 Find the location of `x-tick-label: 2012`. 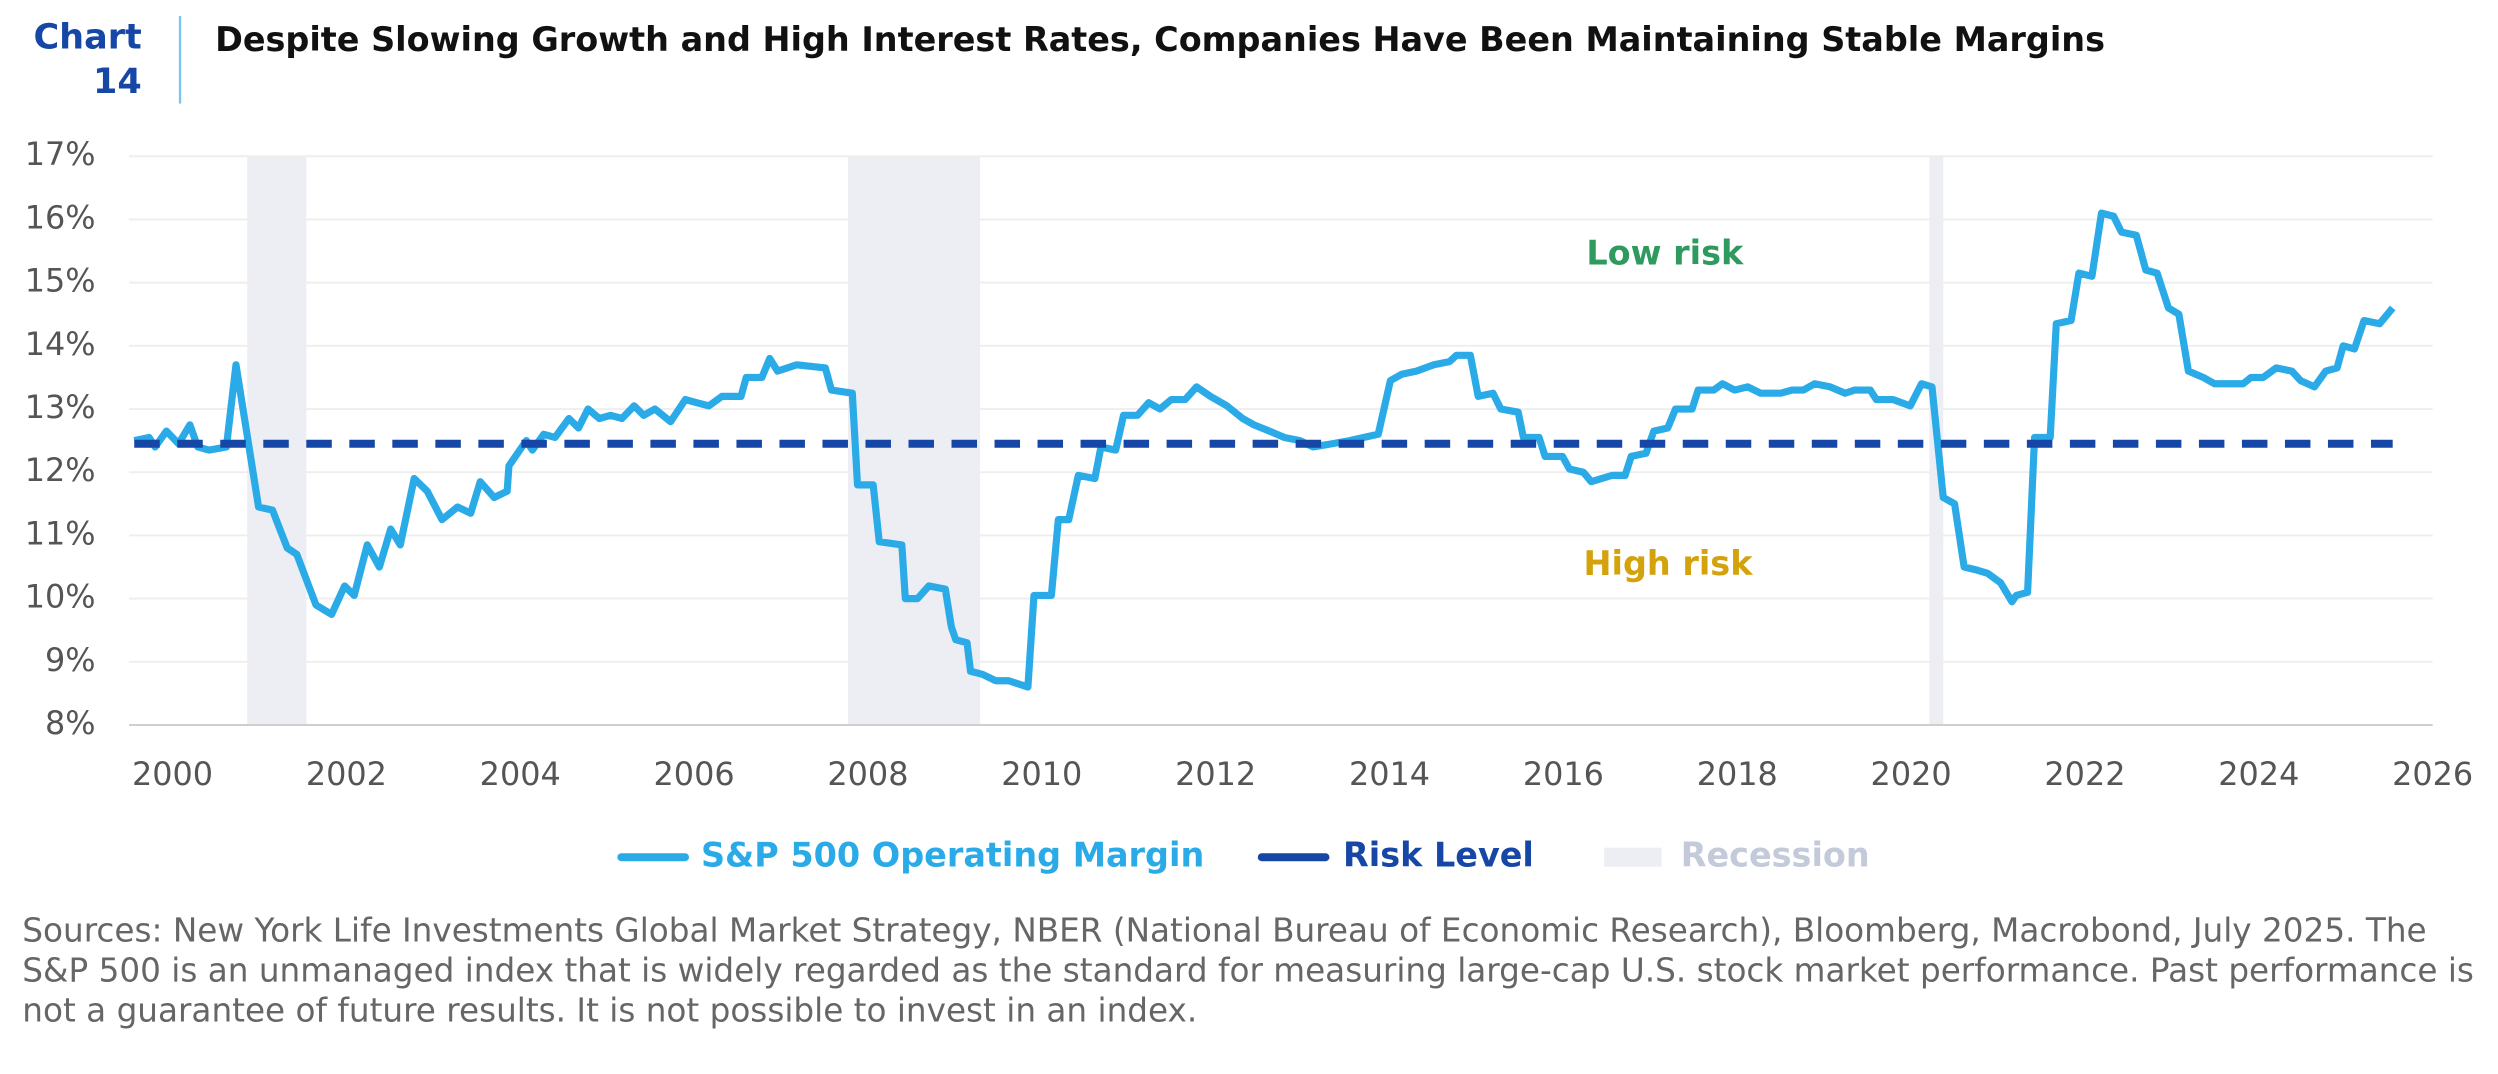

x-tick-label: 2012 is located at coordinates (1215, 774).